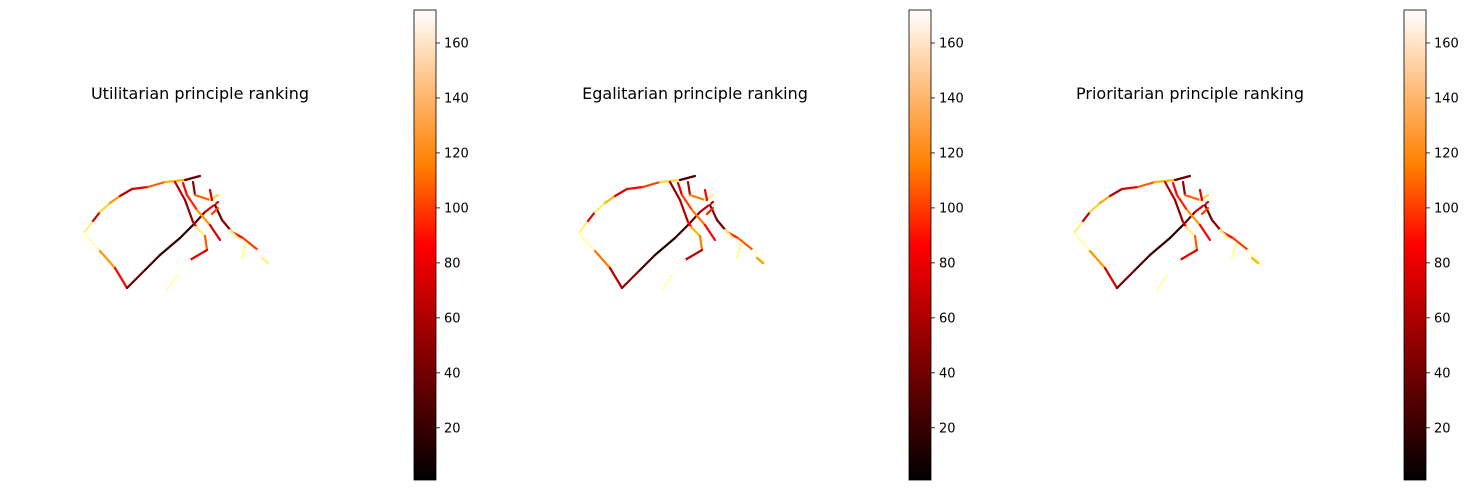 The height and width of the screenshot is (490, 1474). What do you see at coordinates (1442, 318) in the screenshot?
I see `colorbar-tick-label: 60` at bounding box center [1442, 318].